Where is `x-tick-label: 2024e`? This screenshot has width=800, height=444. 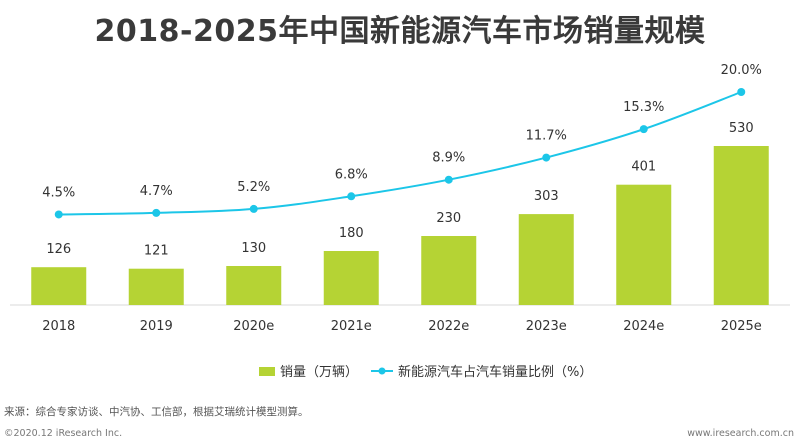 x-tick-label: 2024e is located at coordinates (643, 326).